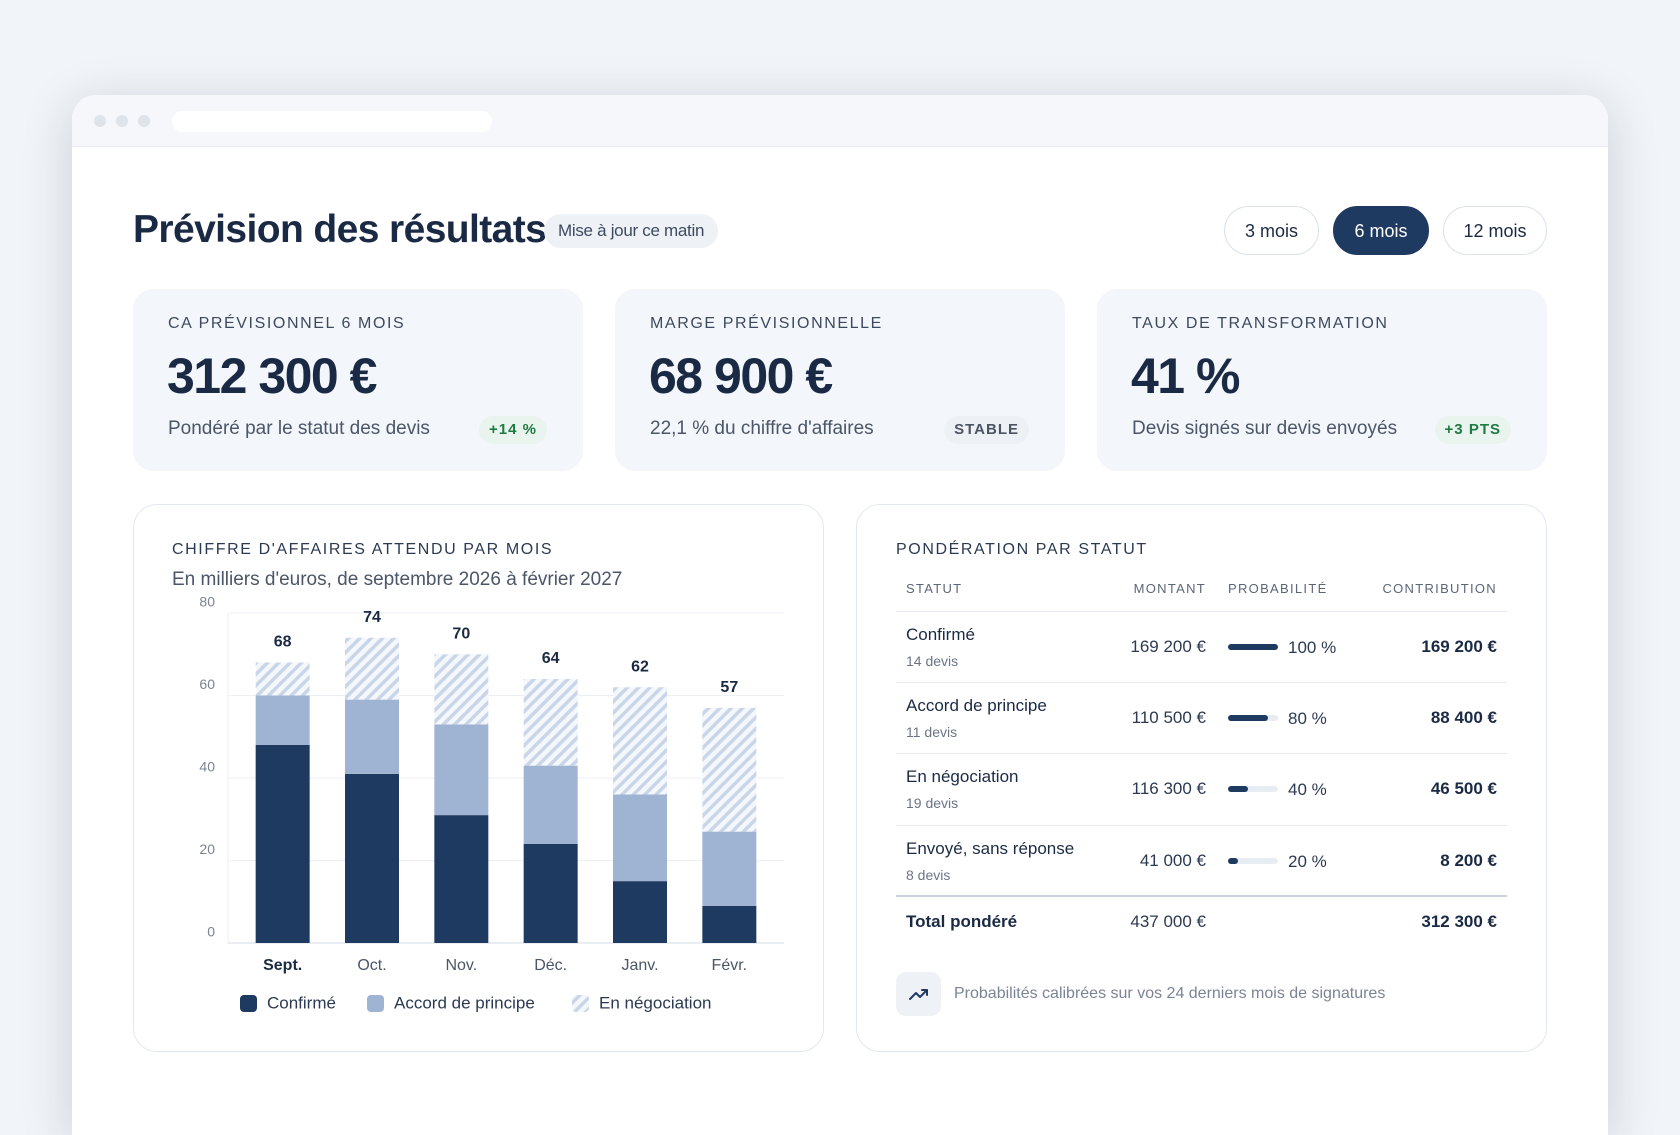 The image size is (1680, 1135). Describe the element at coordinates (932, 803) in the screenshot. I see `row-count: 19 devis` at that location.